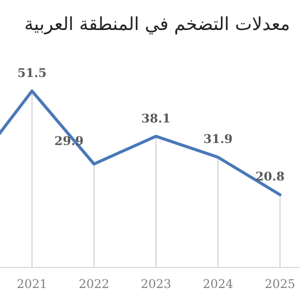 This screenshot has width=300, height=300. I want to click on data-label: 31.9, so click(218, 139).